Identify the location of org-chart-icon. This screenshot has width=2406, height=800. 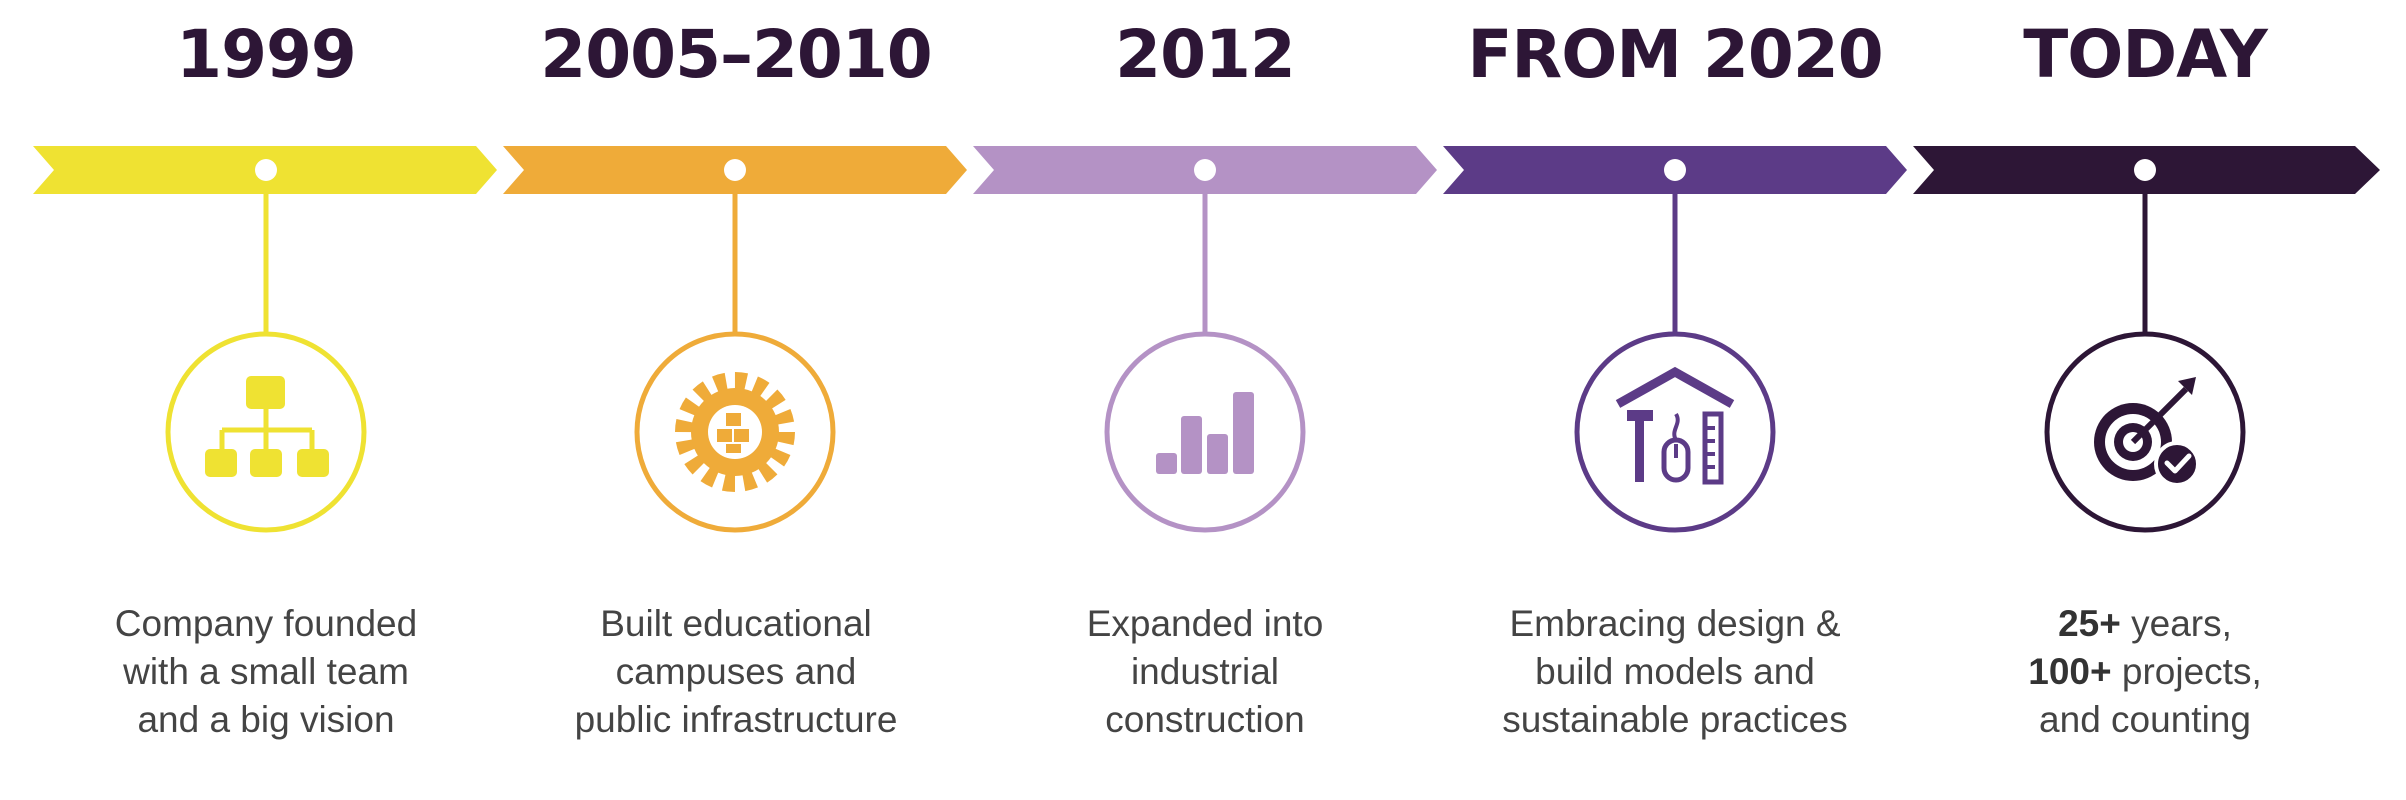
(267, 426).